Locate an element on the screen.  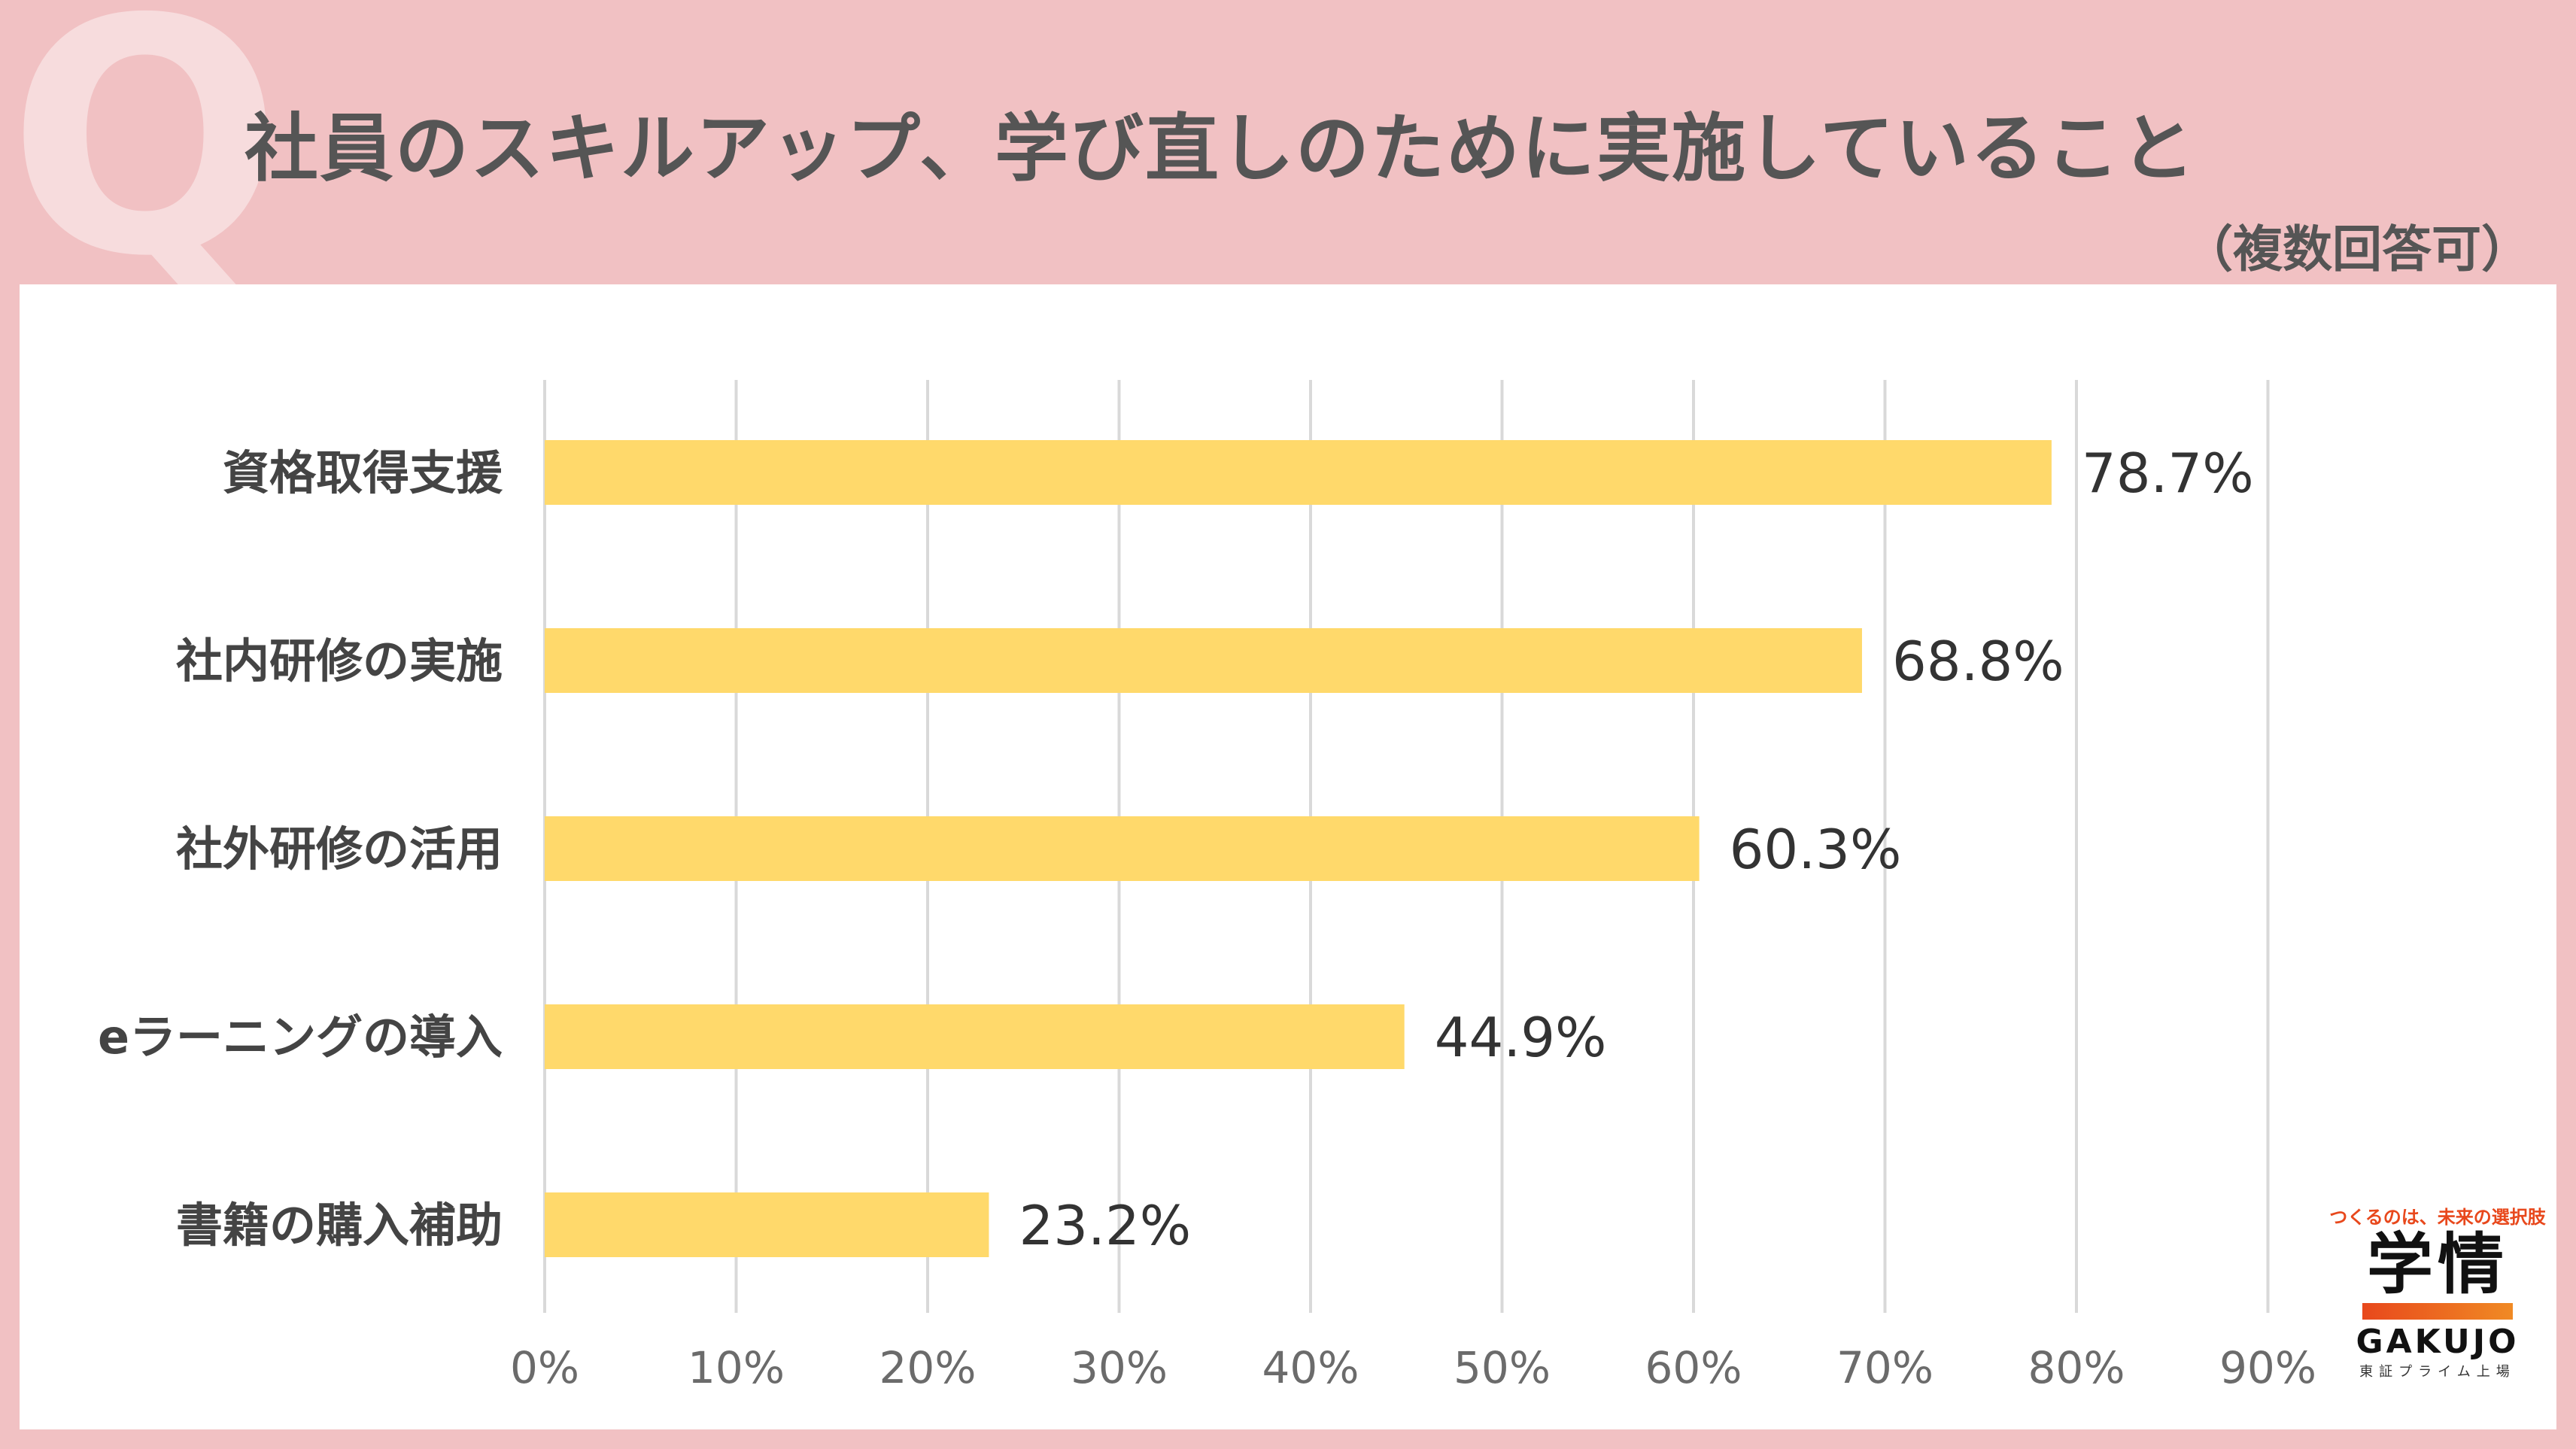
x-tick-label: 70% is located at coordinates (1885, 1368).